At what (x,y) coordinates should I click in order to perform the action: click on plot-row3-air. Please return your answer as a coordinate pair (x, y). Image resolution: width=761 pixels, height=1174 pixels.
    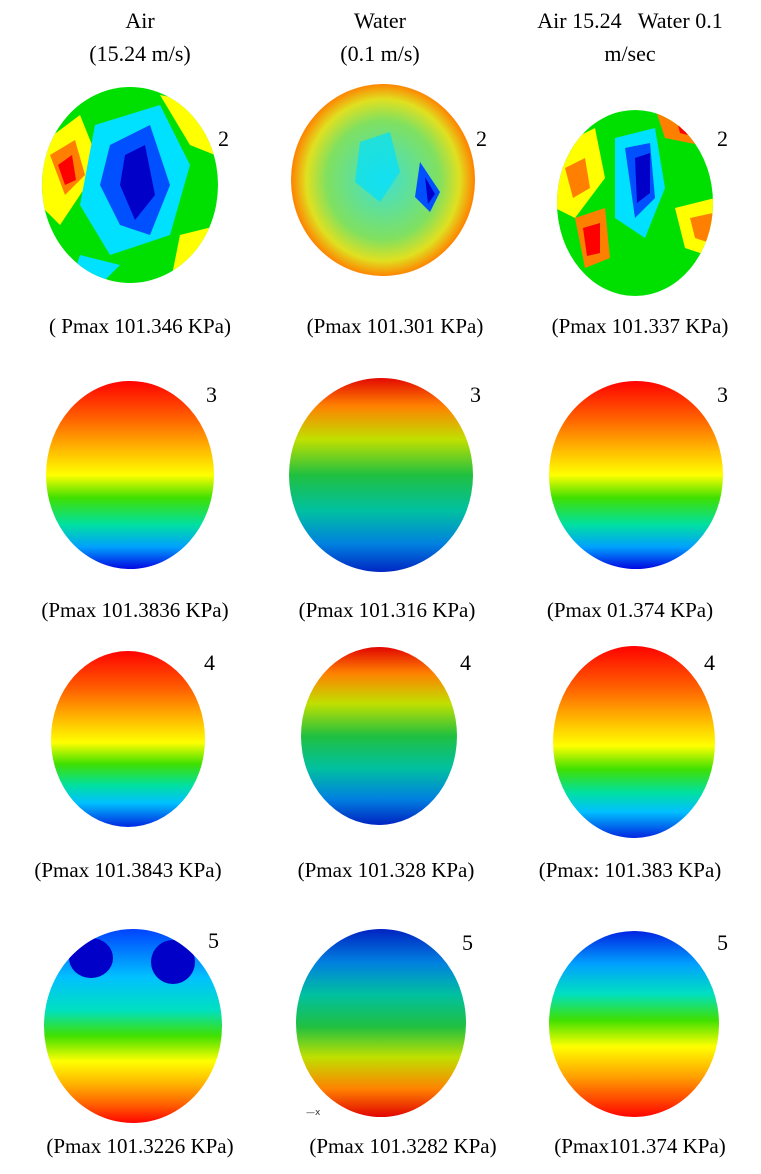
    Looking at the image, I should click on (130, 475).